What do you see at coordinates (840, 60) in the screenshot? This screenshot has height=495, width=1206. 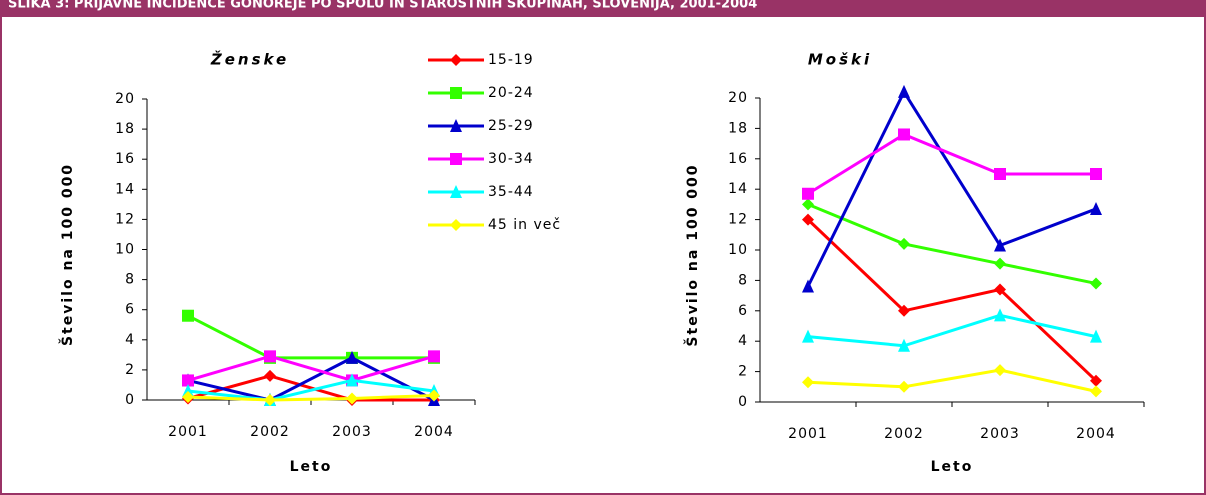 I see `chart-title: Moški` at bounding box center [840, 60].